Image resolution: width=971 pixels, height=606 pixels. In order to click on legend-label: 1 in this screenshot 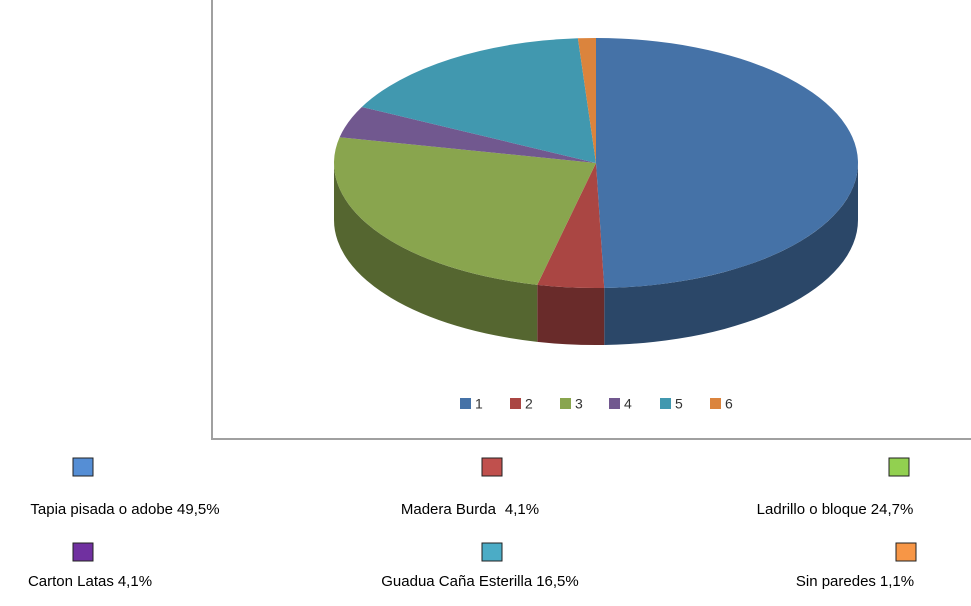, I will do `click(479, 404)`.